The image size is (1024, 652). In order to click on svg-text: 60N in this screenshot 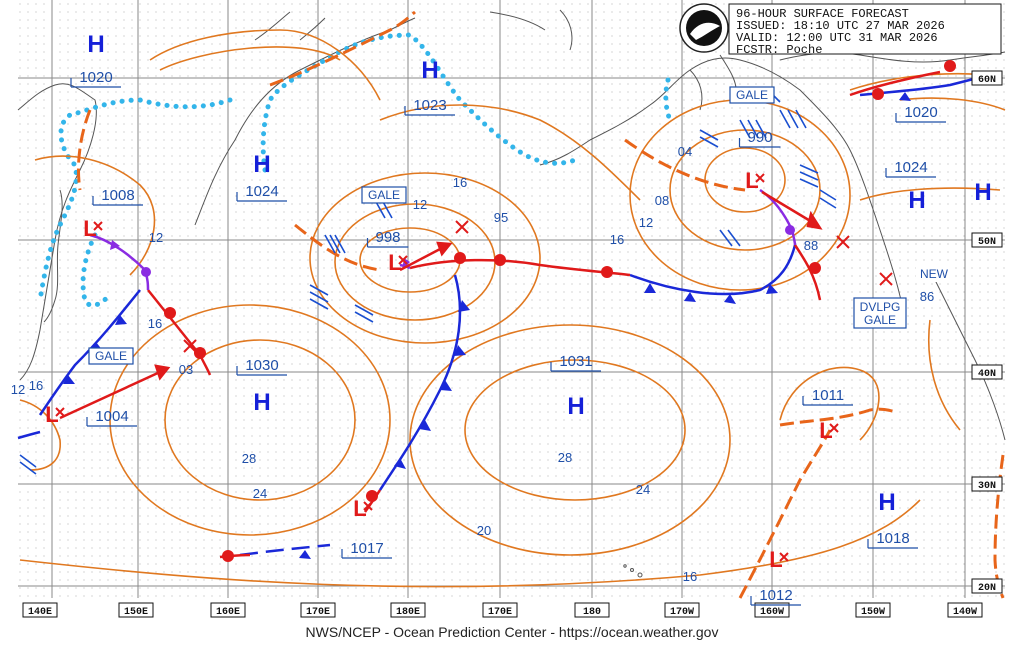, I will do `click(987, 80)`.